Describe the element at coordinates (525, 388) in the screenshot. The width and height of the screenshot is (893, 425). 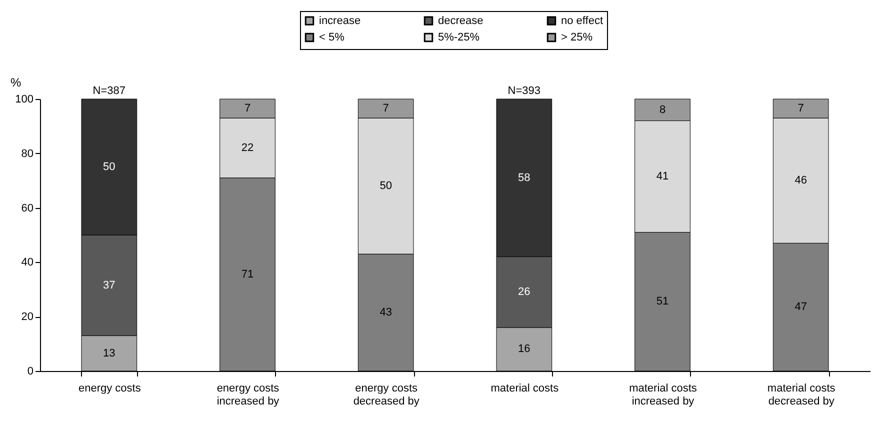
I see `x-tick-label: material costs` at that location.